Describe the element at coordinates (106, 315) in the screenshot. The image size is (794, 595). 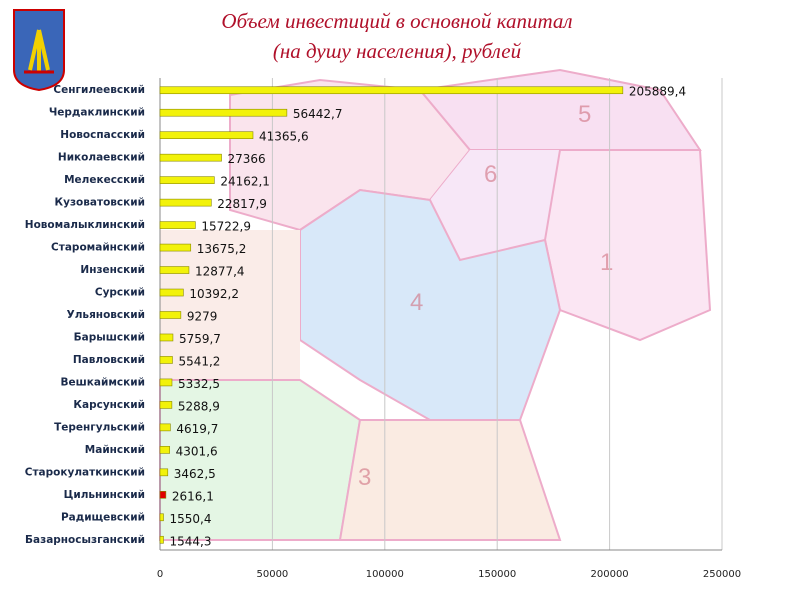
I see `category-label: Ульяновский` at that location.